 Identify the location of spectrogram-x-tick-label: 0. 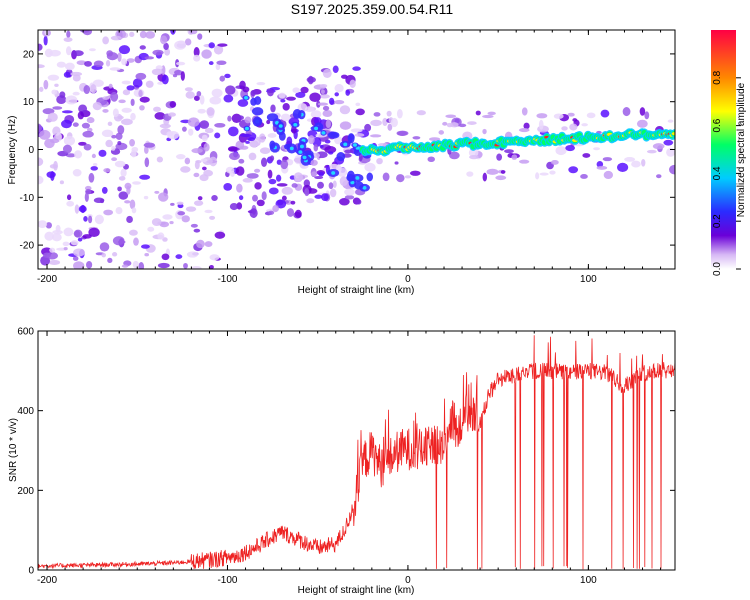
(408, 279).